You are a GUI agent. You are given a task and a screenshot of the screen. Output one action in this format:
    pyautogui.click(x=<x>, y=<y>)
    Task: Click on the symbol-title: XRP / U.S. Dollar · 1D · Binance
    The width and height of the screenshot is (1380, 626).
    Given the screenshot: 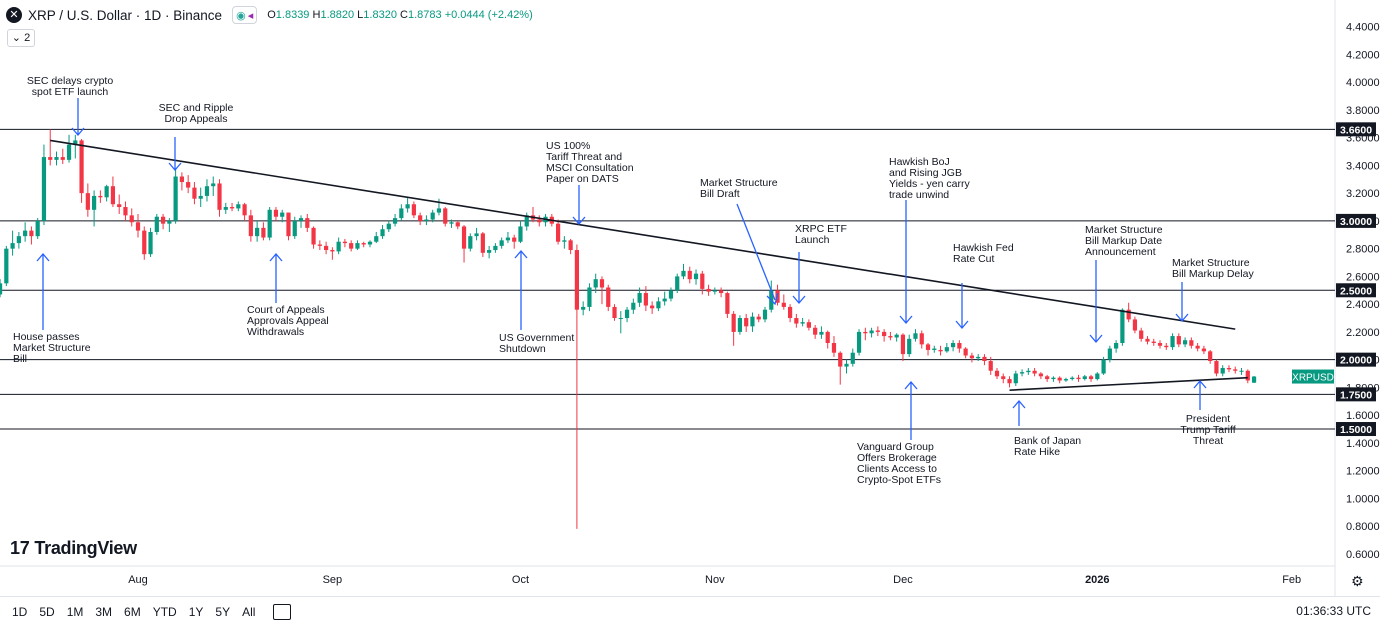 What is the action you would take?
    pyautogui.click(x=125, y=15)
    